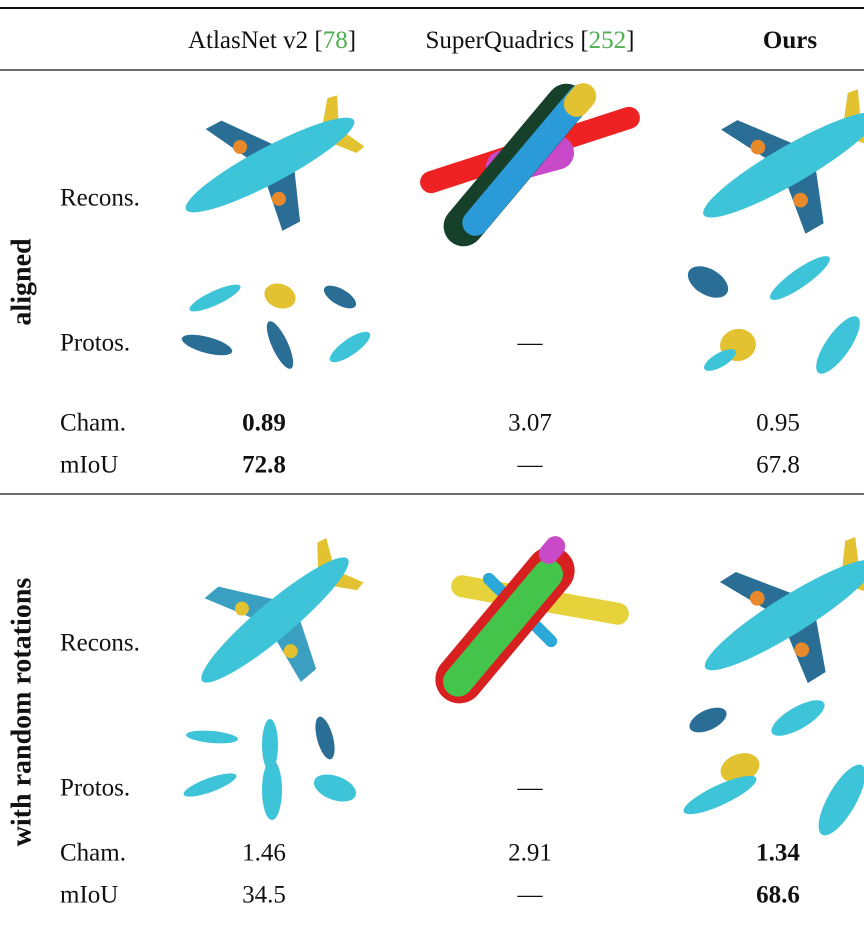 This screenshot has height=929, width=864. Describe the element at coordinates (778, 423) in the screenshot. I see `table-cell: 0.95` at that location.